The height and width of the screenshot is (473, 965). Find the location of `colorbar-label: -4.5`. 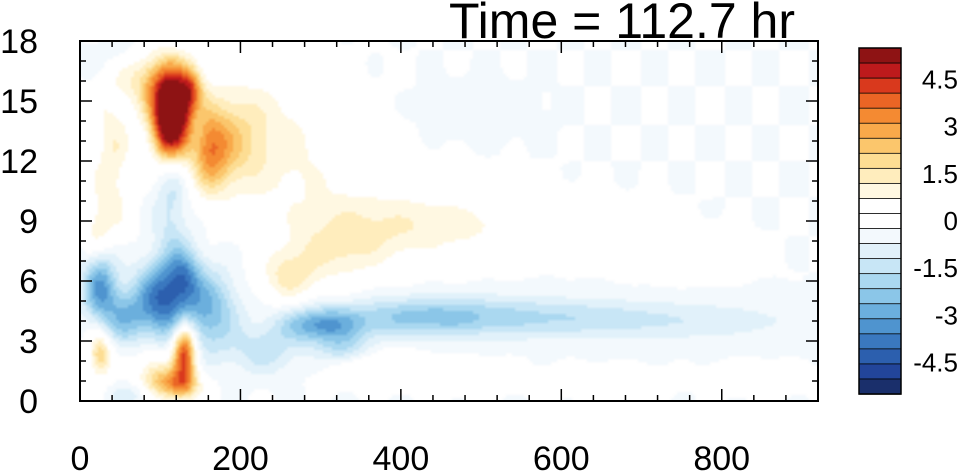

colorbar-label: -4.5 is located at coordinates (935, 363).